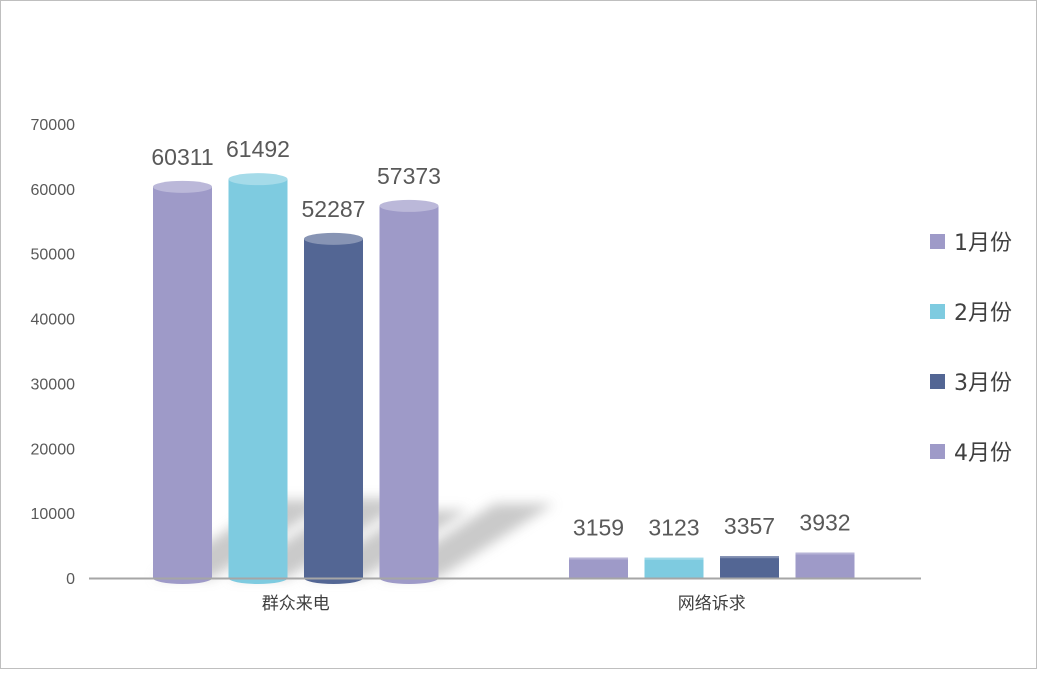  I want to click on data-label: 60311, so click(182, 157).